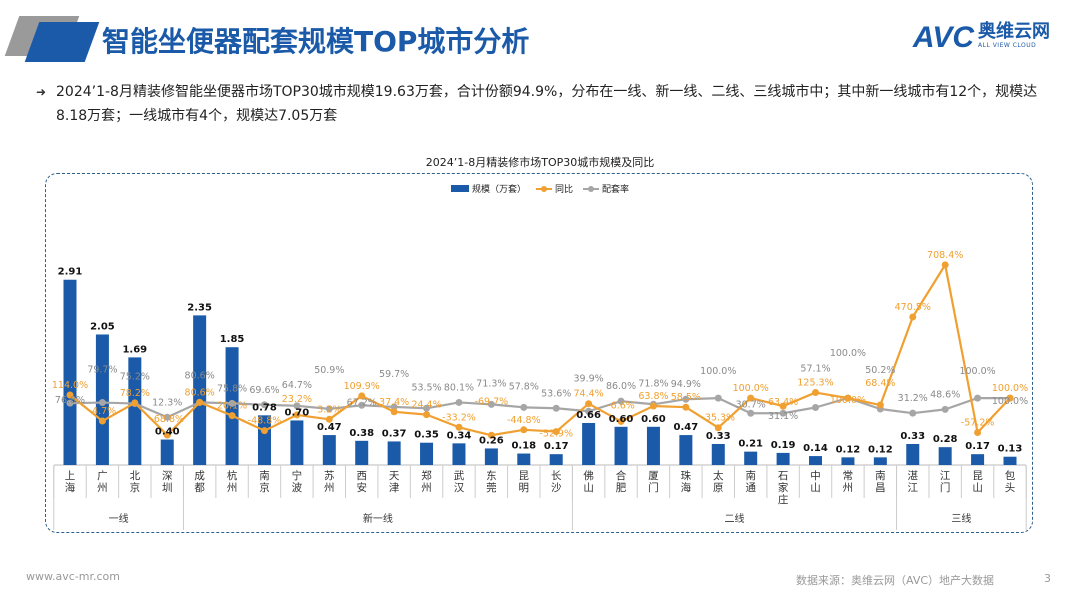  What do you see at coordinates (394, 453) in the screenshot?
I see `bar-天津` at bounding box center [394, 453].